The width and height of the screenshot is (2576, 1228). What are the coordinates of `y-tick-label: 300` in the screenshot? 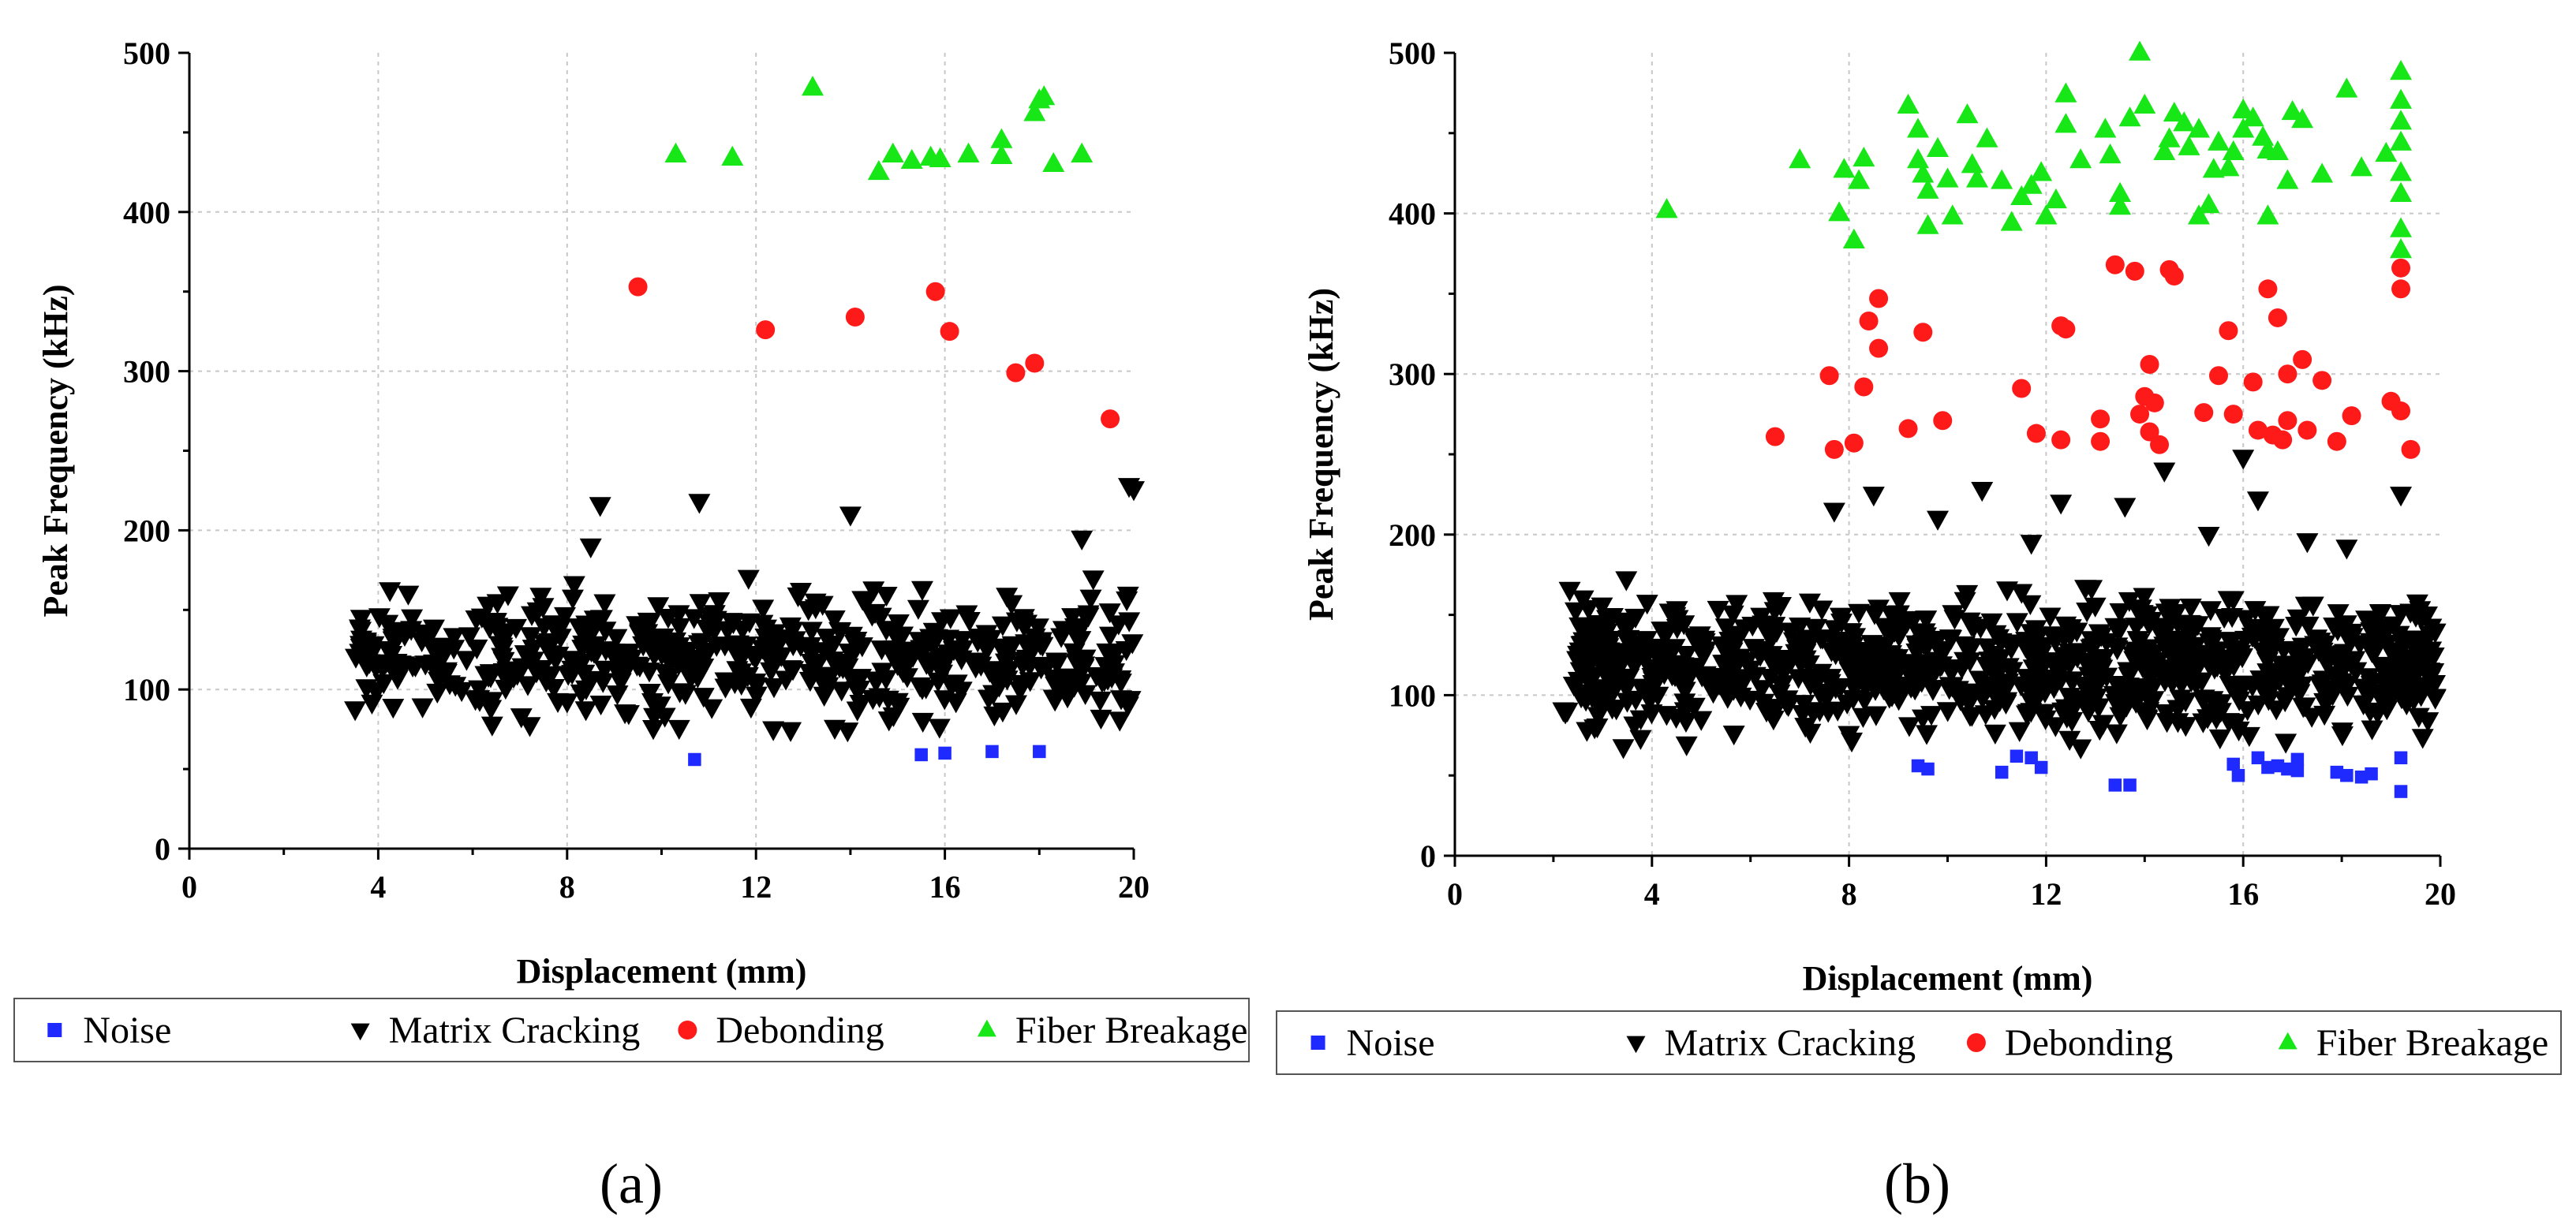 It's located at (146, 372).